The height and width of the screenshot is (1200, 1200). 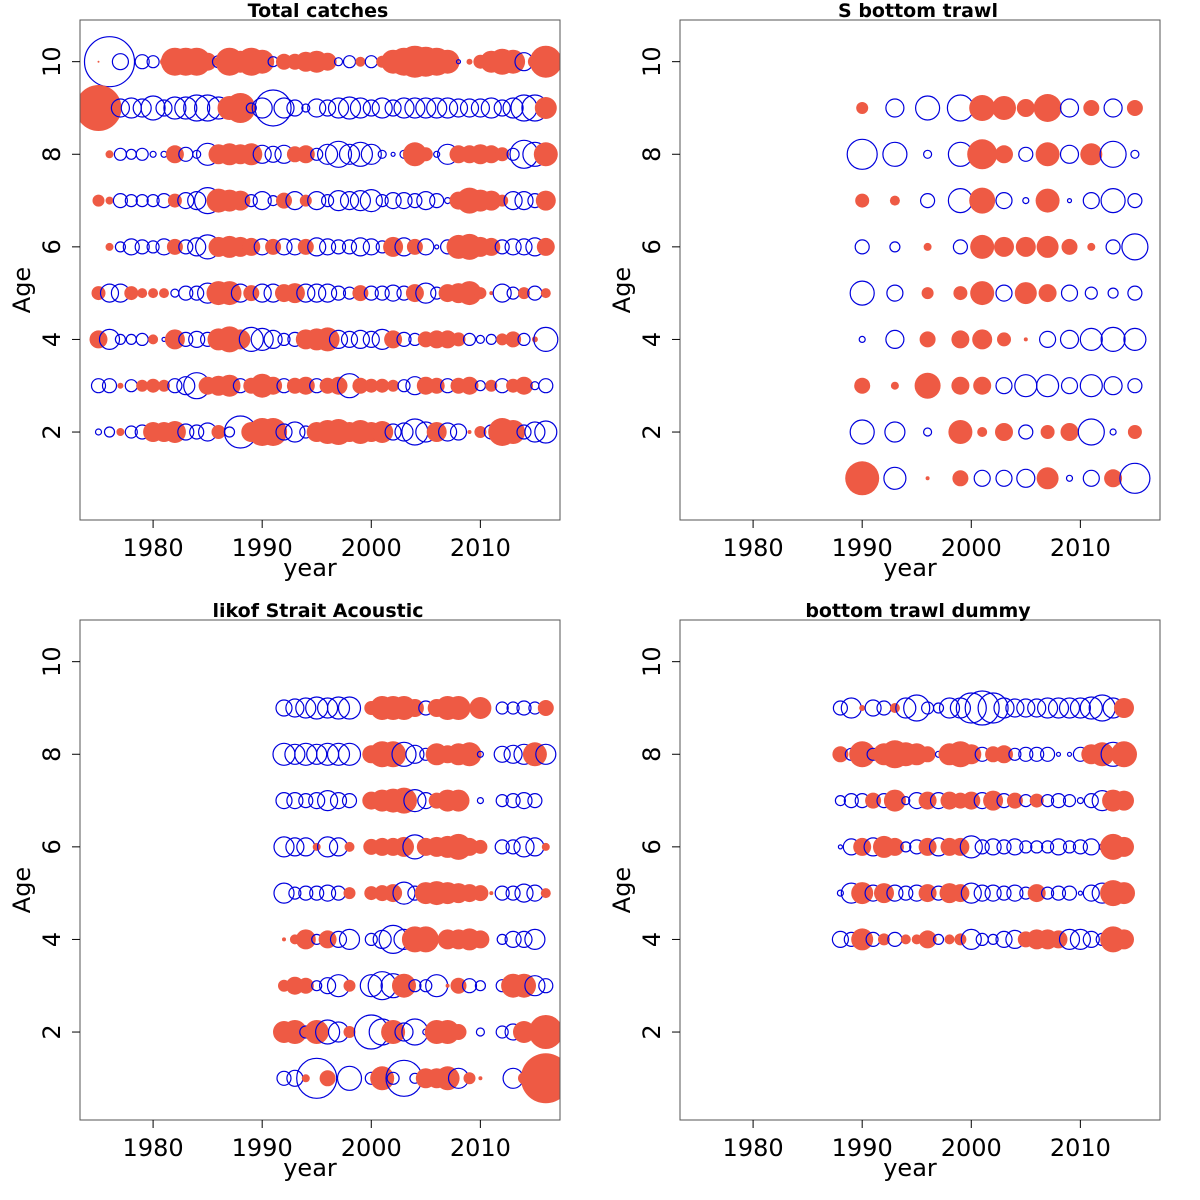 What do you see at coordinates (22, 290) in the screenshot?
I see `y-axis-label: Age` at bounding box center [22, 290].